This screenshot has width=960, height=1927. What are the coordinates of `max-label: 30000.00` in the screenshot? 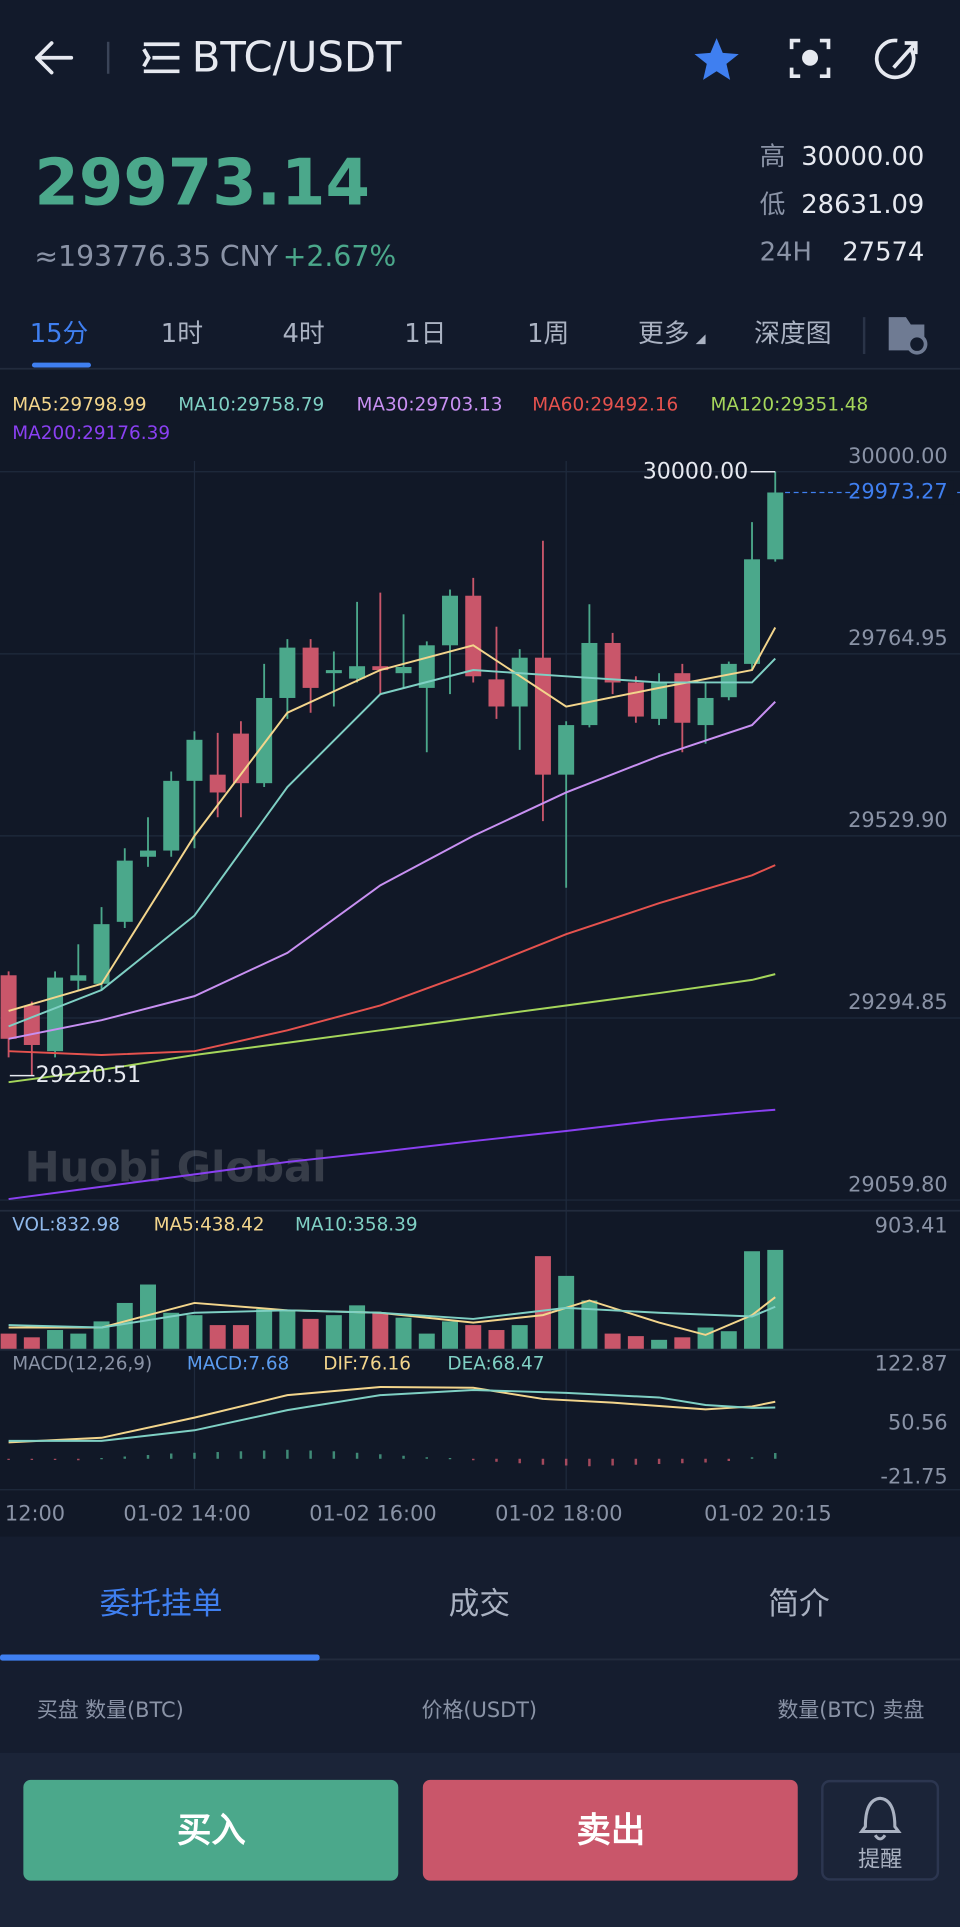 It's located at (696, 471).